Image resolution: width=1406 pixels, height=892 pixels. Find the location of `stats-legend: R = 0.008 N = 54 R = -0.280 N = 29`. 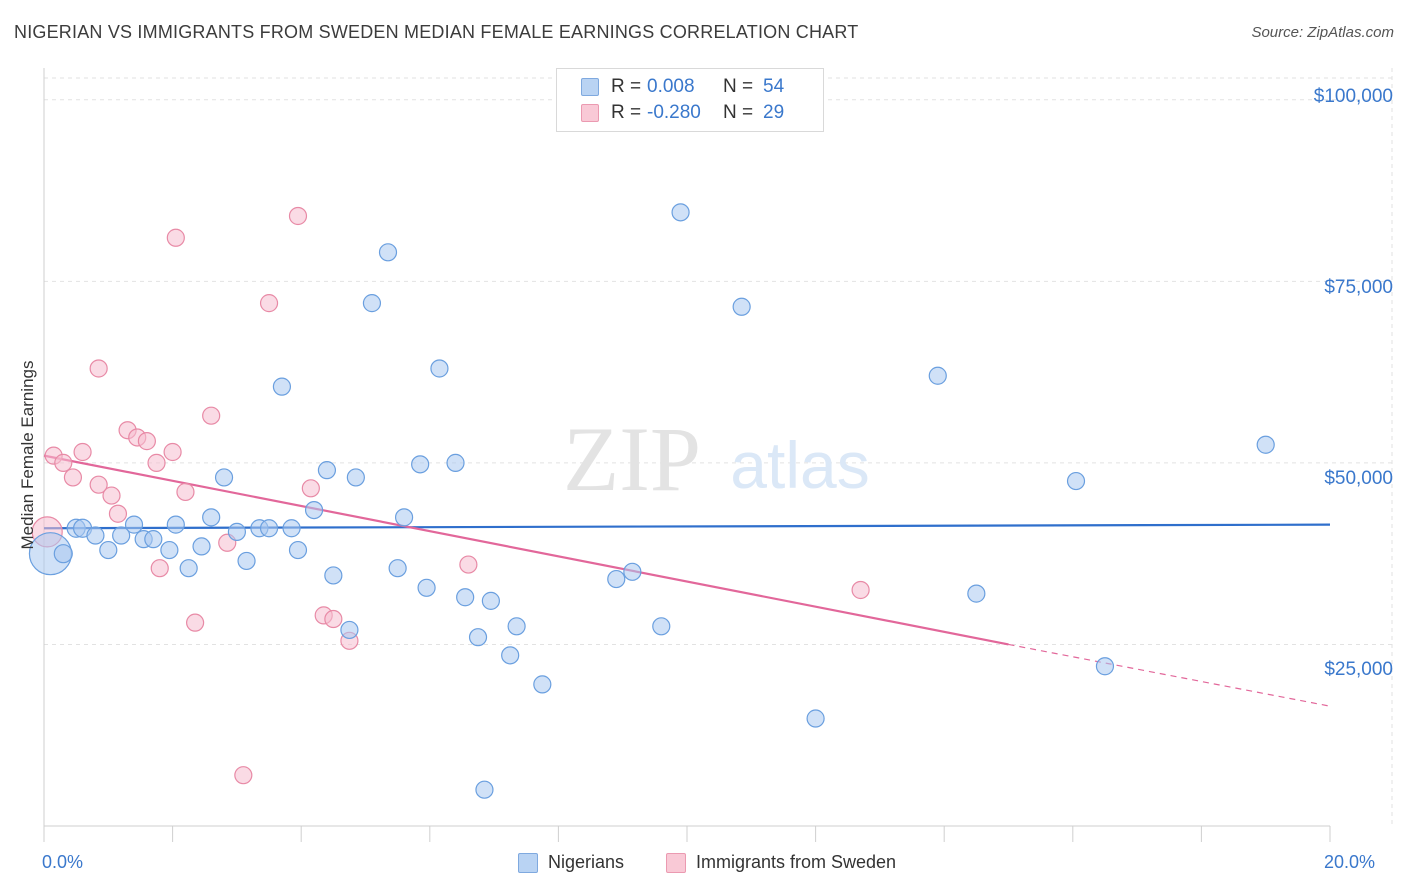

stats-legend: R = 0.008 N = 54 R = -0.280 N = 29 is located at coordinates (690, 100).